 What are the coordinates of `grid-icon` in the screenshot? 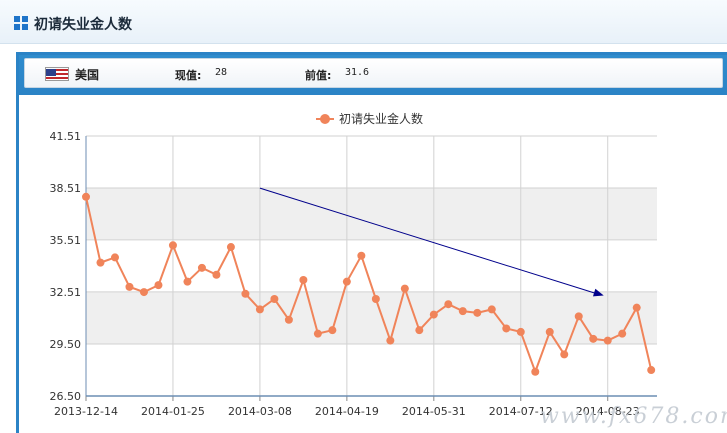 It's located at (21, 23).